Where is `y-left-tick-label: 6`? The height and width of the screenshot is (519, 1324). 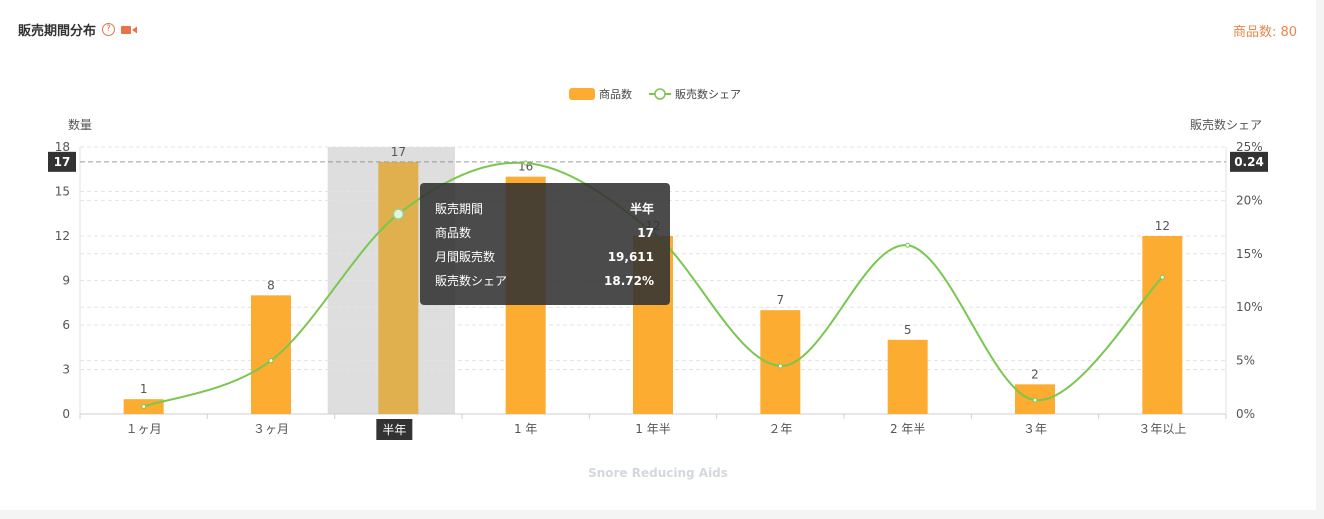
y-left-tick-label: 6 is located at coordinates (66, 325).